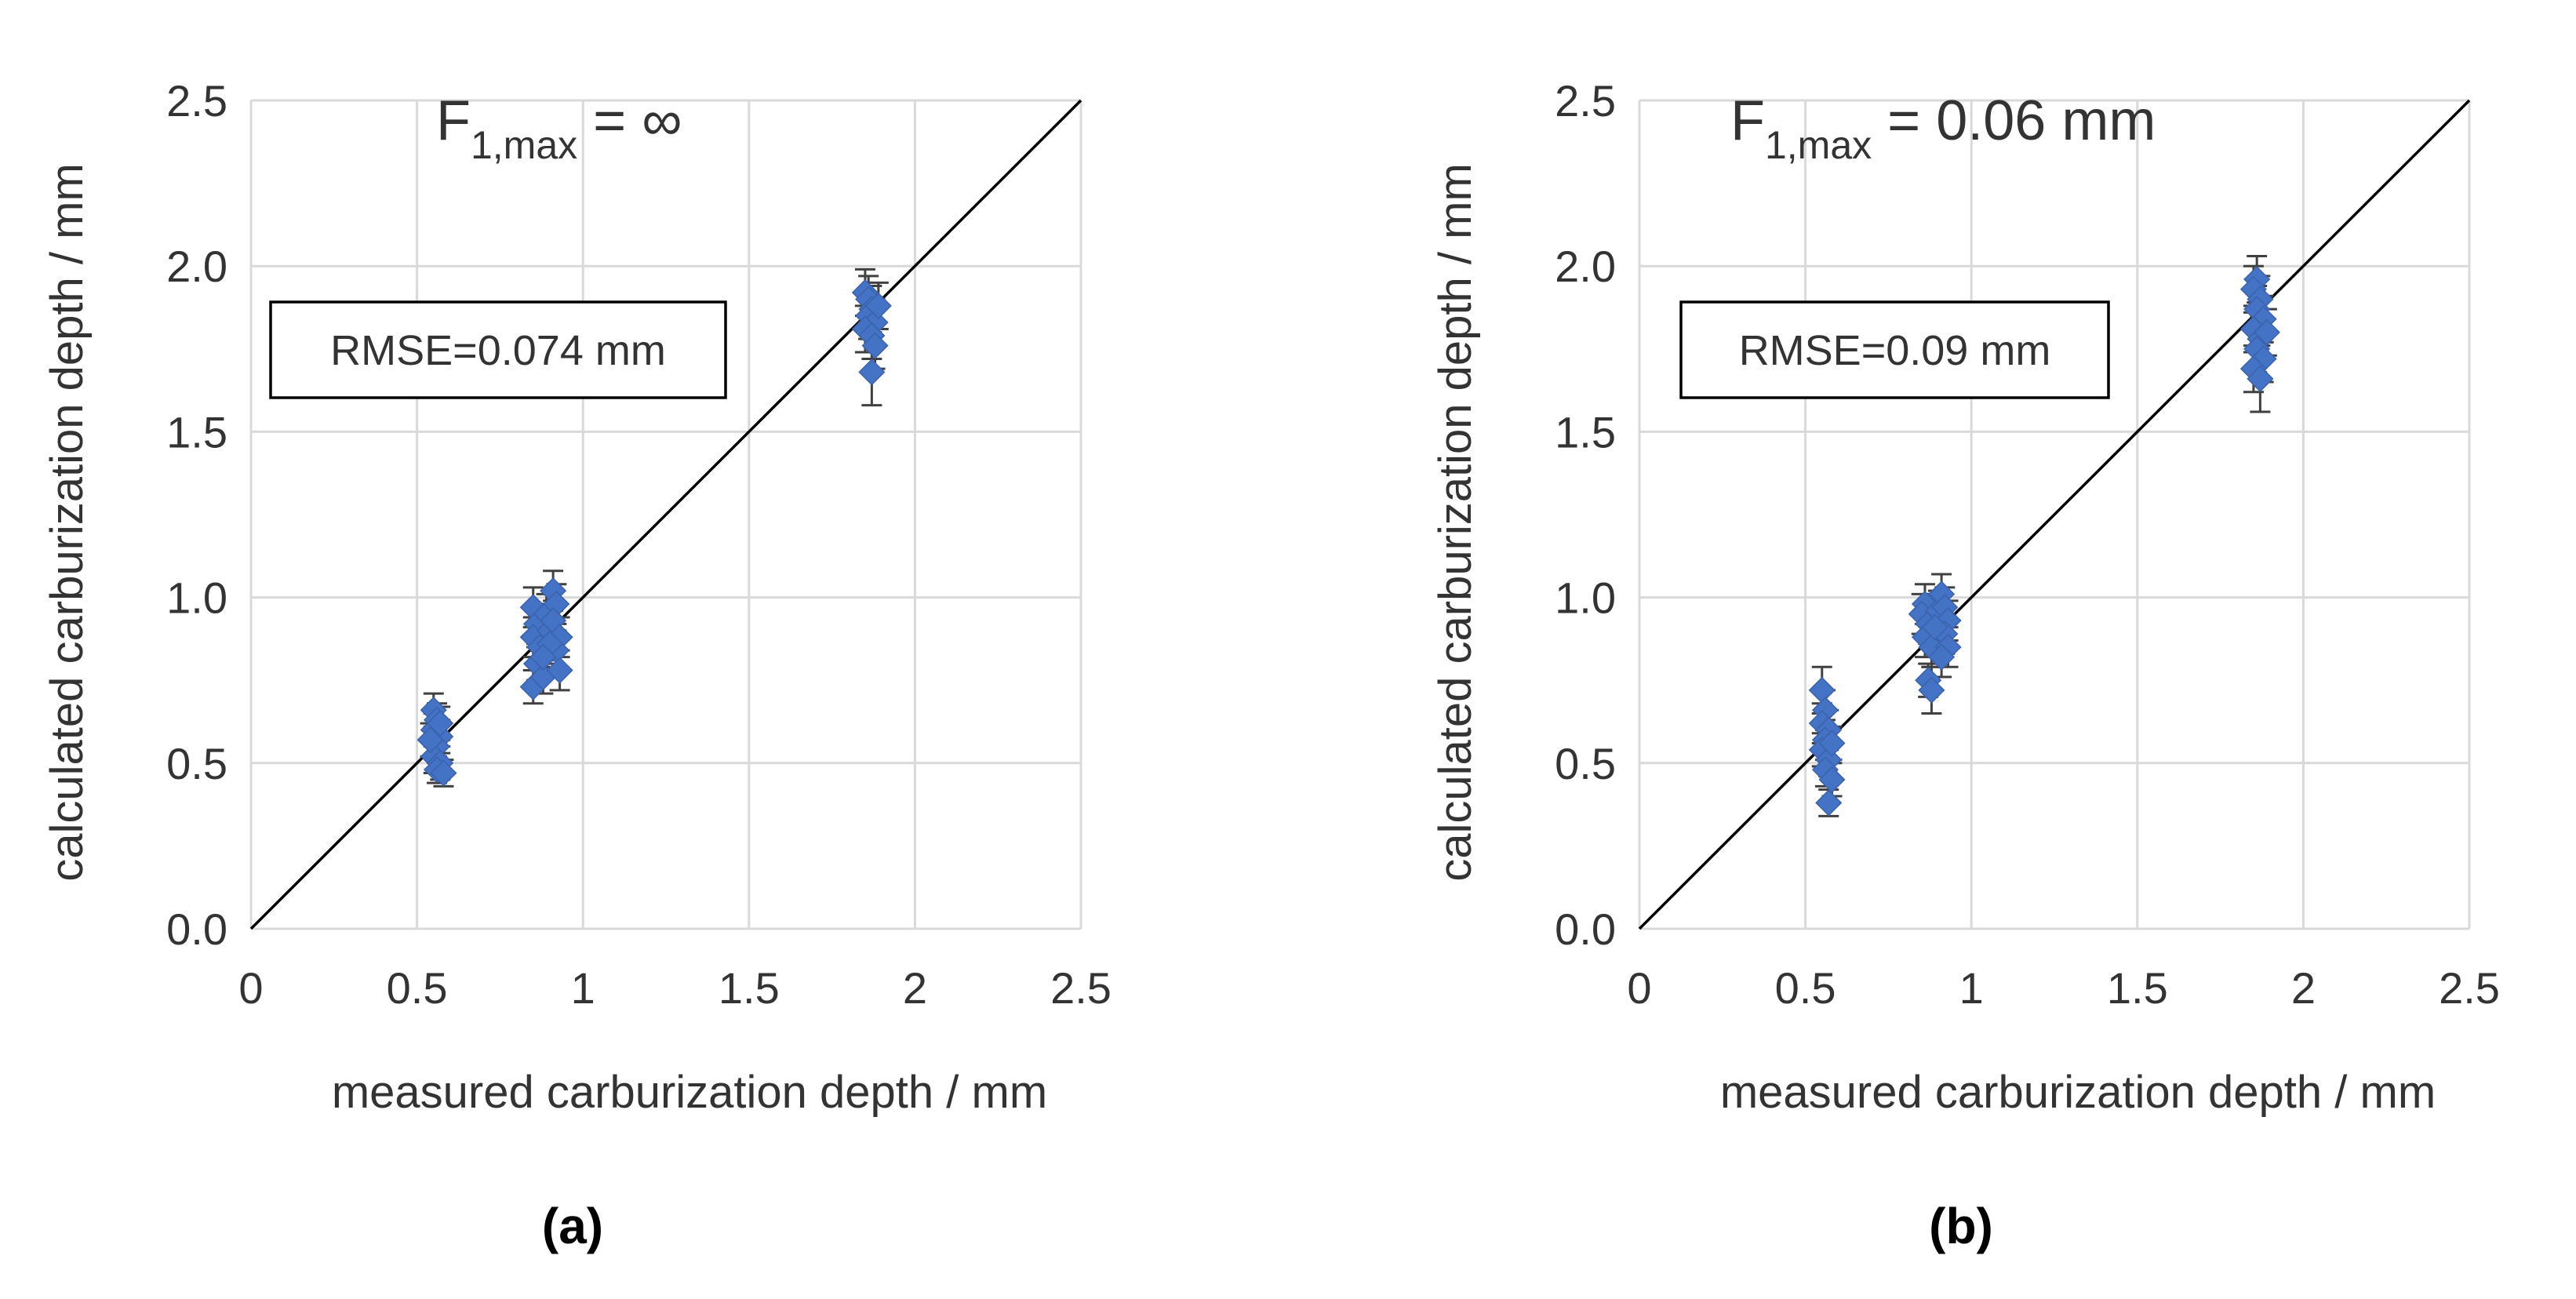 Image resolution: width=2576 pixels, height=1299 pixels. I want to click on panel-label: (b), so click(1961, 1226).